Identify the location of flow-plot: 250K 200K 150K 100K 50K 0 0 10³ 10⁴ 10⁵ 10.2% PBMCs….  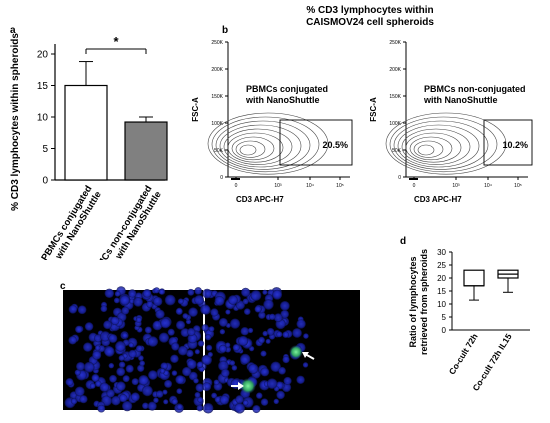
(451, 122).